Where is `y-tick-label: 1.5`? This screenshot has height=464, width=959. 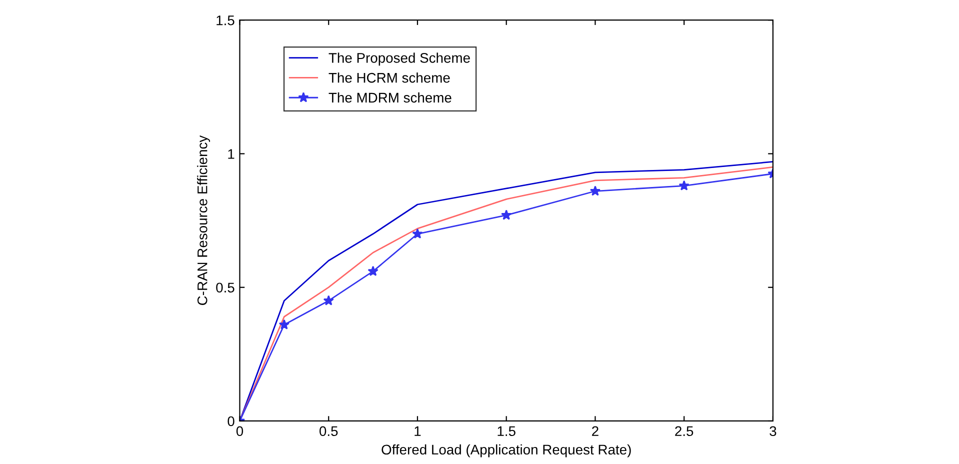 y-tick-label: 1.5 is located at coordinates (225, 21).